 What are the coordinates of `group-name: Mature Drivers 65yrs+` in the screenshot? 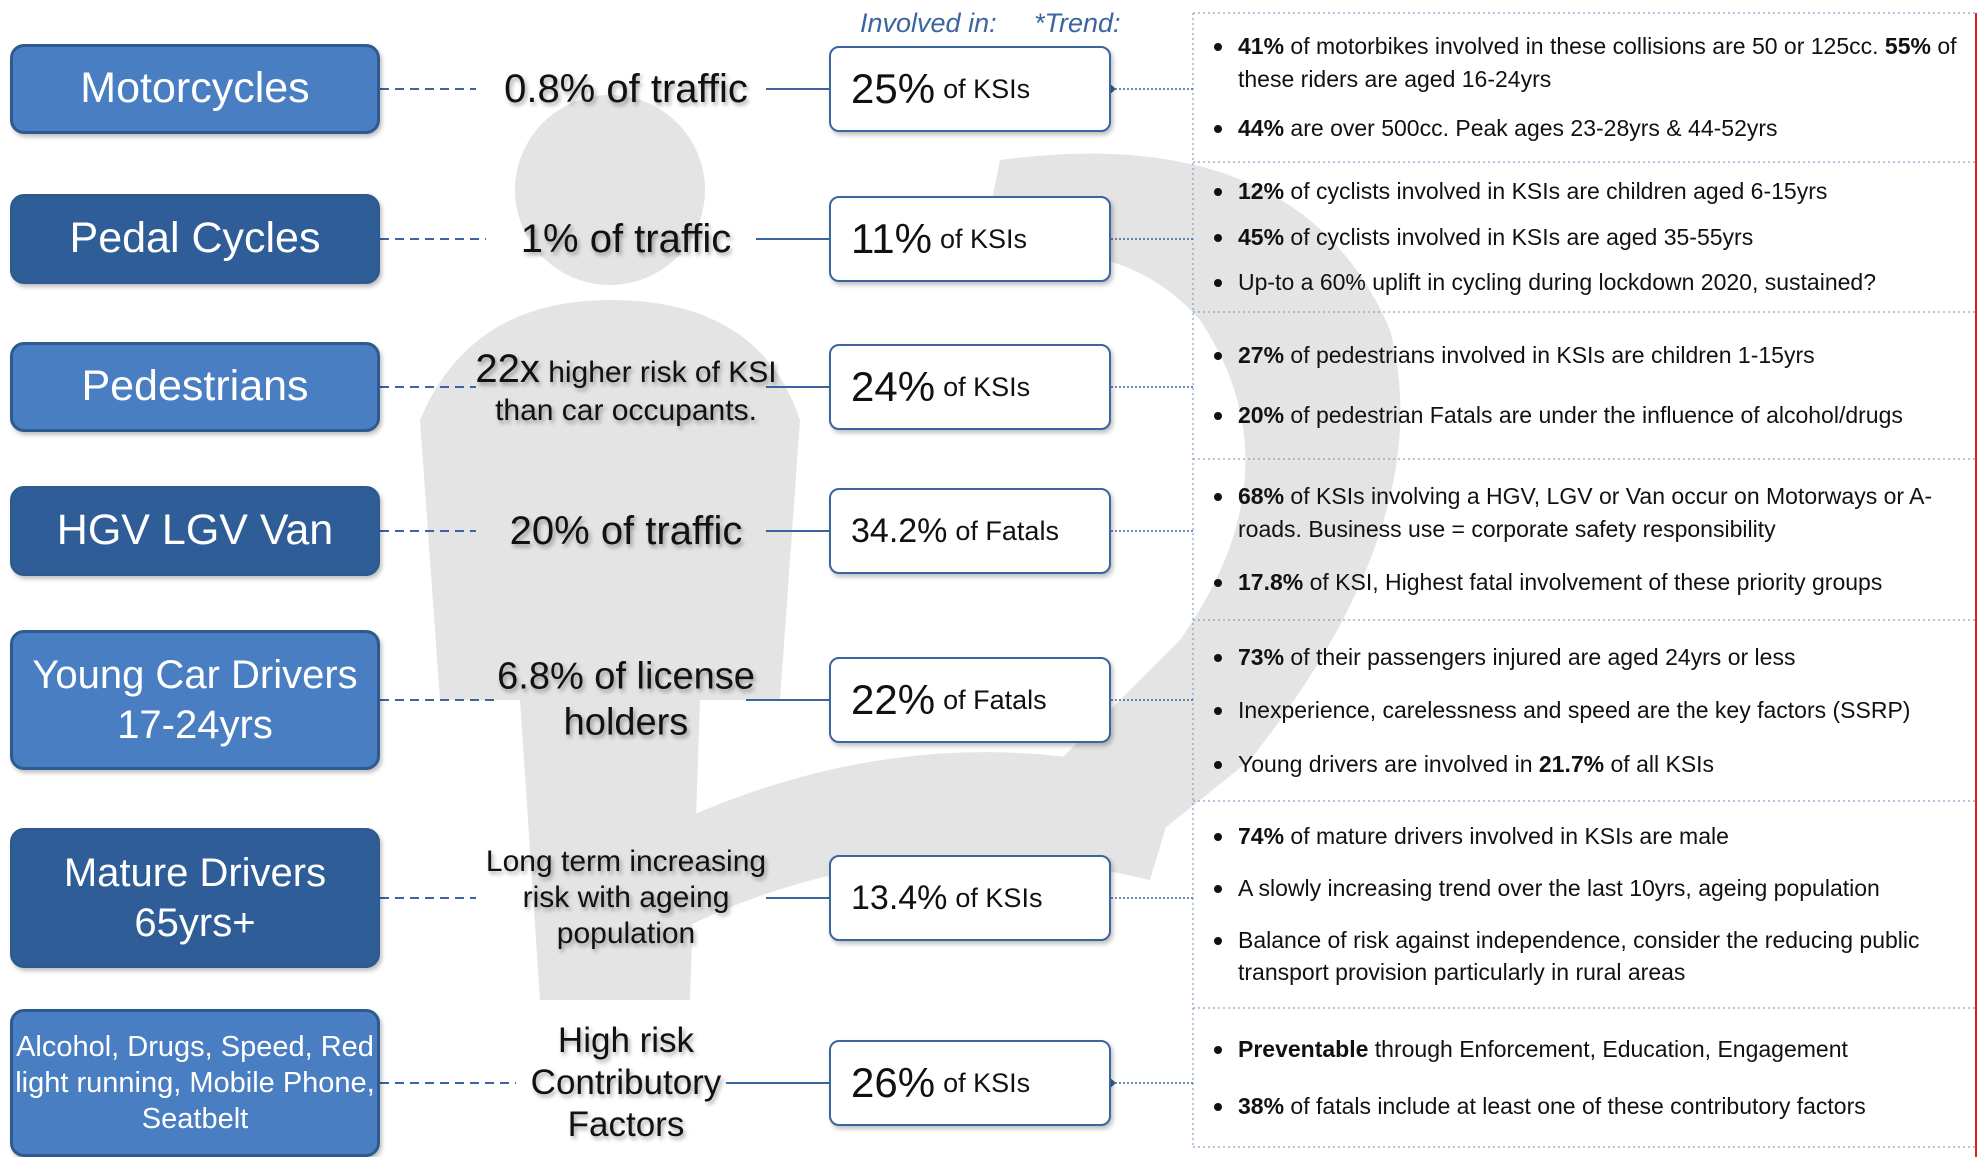 It's located at (195, 898).